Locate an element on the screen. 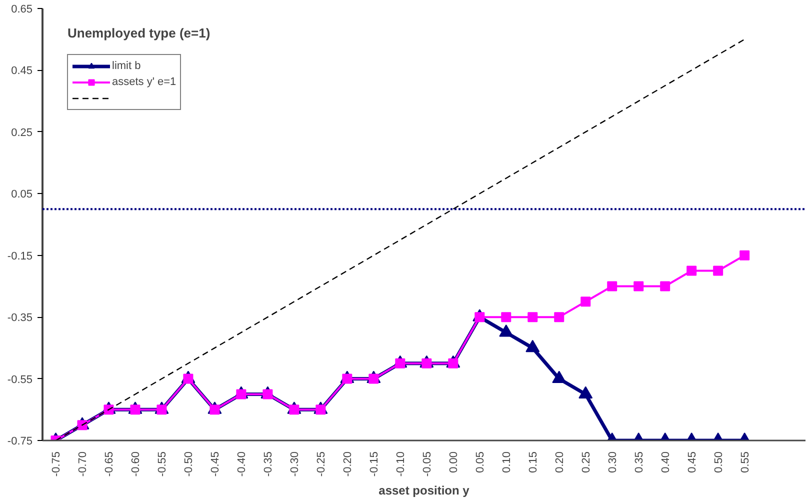 This screenshot has width=810, height=500. x-tick-label: 0.05 is located at coordinates (480, 462).